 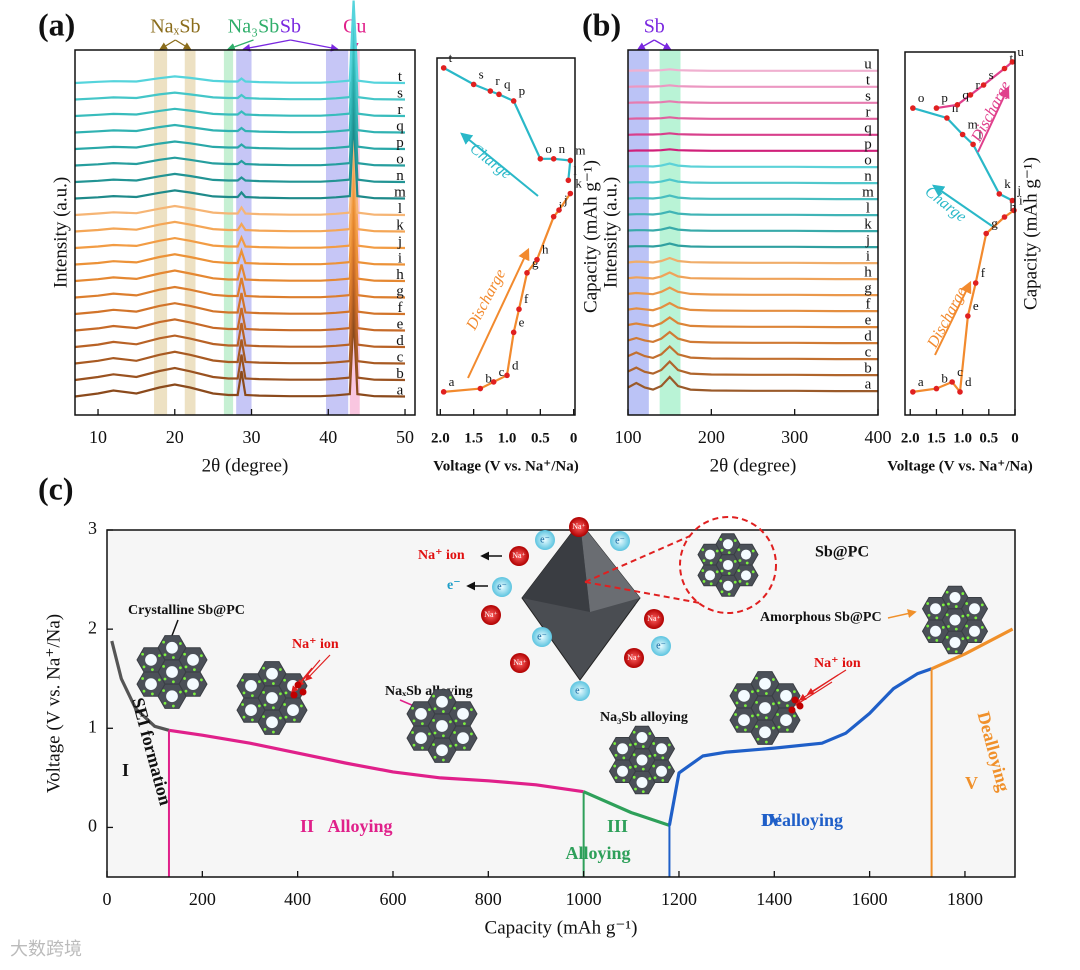 I want to click on point-label: r, so click(x=977, y=84).